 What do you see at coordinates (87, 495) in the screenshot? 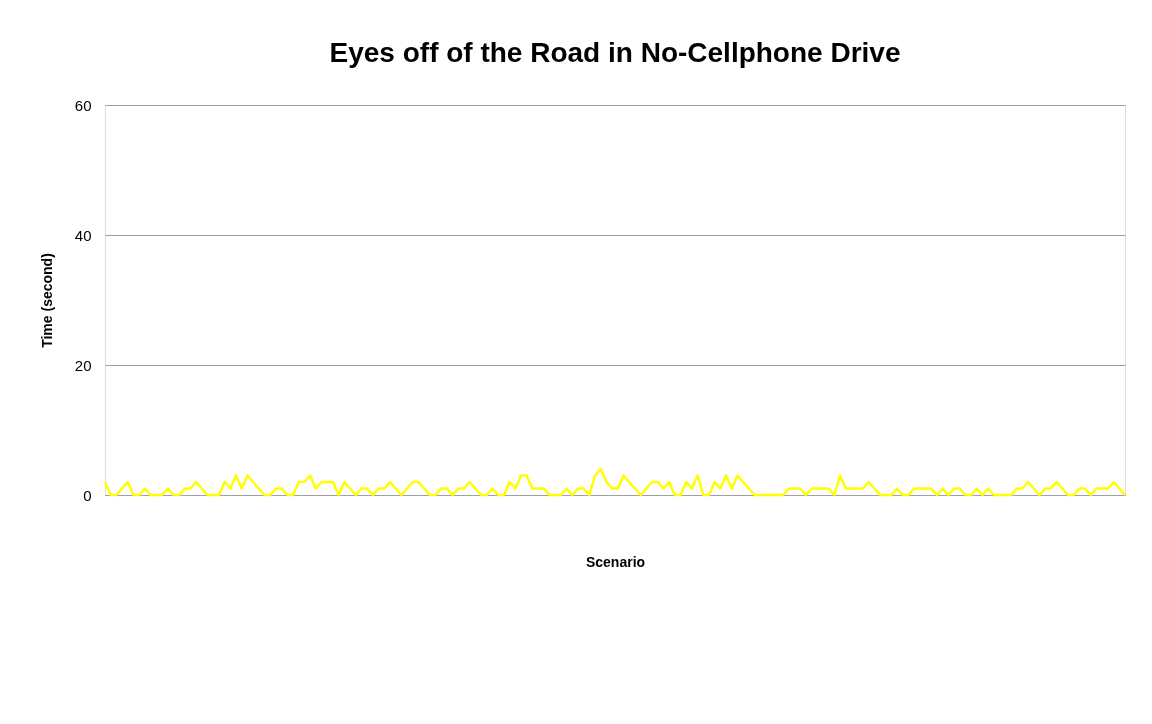
I see `y-tick-label: 0` at bounding box center [87, 495].